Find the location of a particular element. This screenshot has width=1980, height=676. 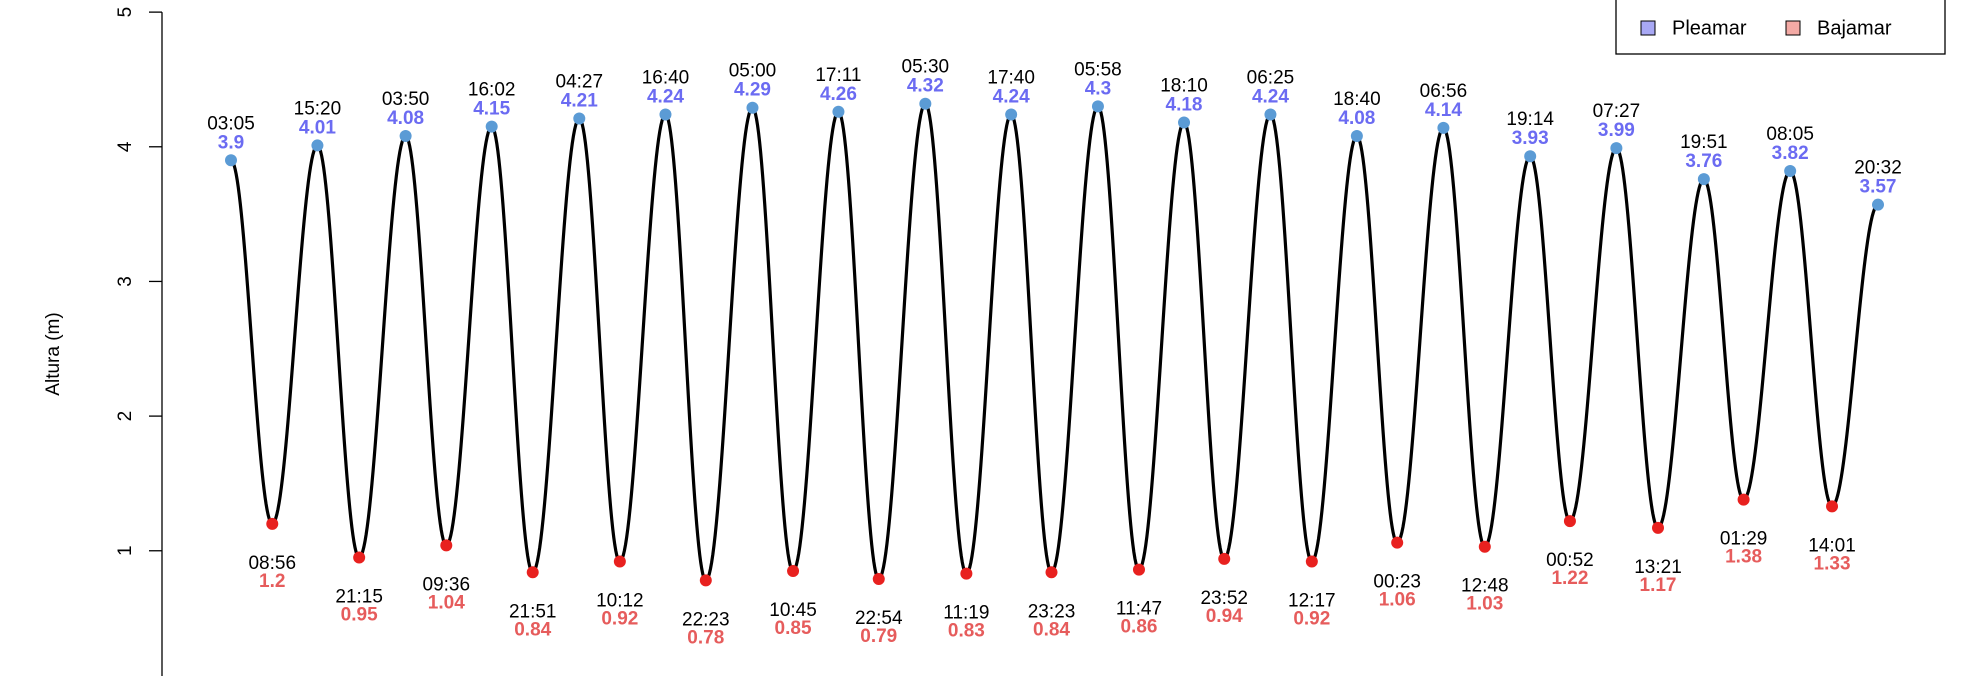

legend-swatch is located at coordinates (1648, 28).